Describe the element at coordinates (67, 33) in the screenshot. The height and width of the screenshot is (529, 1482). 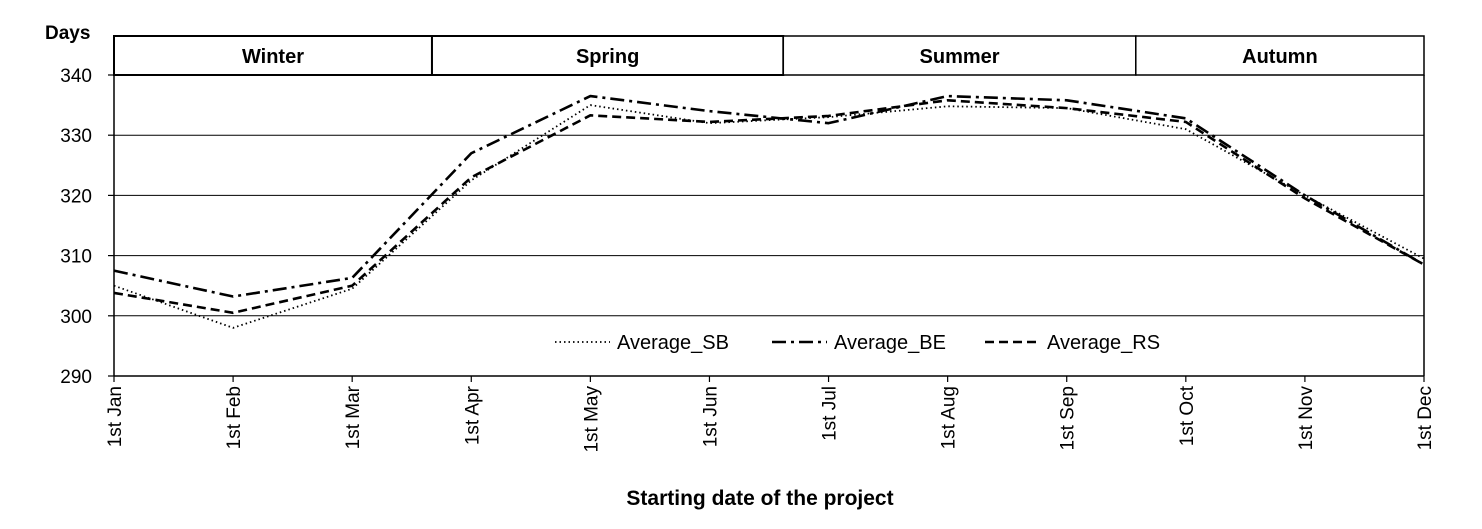
I see `y-axis-label: Days` at that location.